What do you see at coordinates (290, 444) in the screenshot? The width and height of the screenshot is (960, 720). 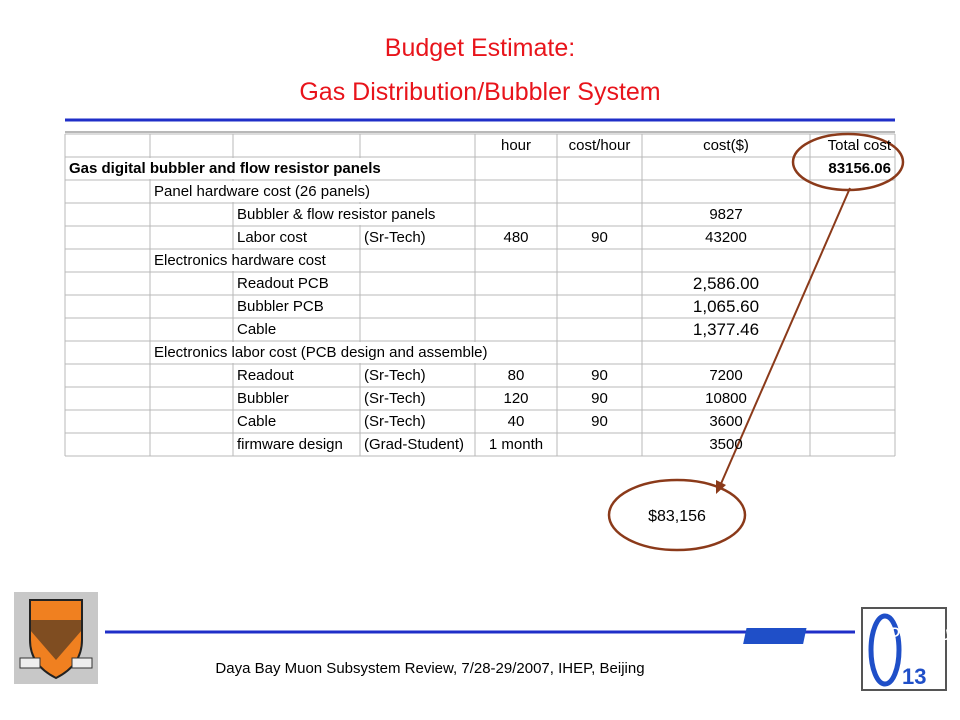 I see `table-cell: firmware design` at bounding box center [290, 444].